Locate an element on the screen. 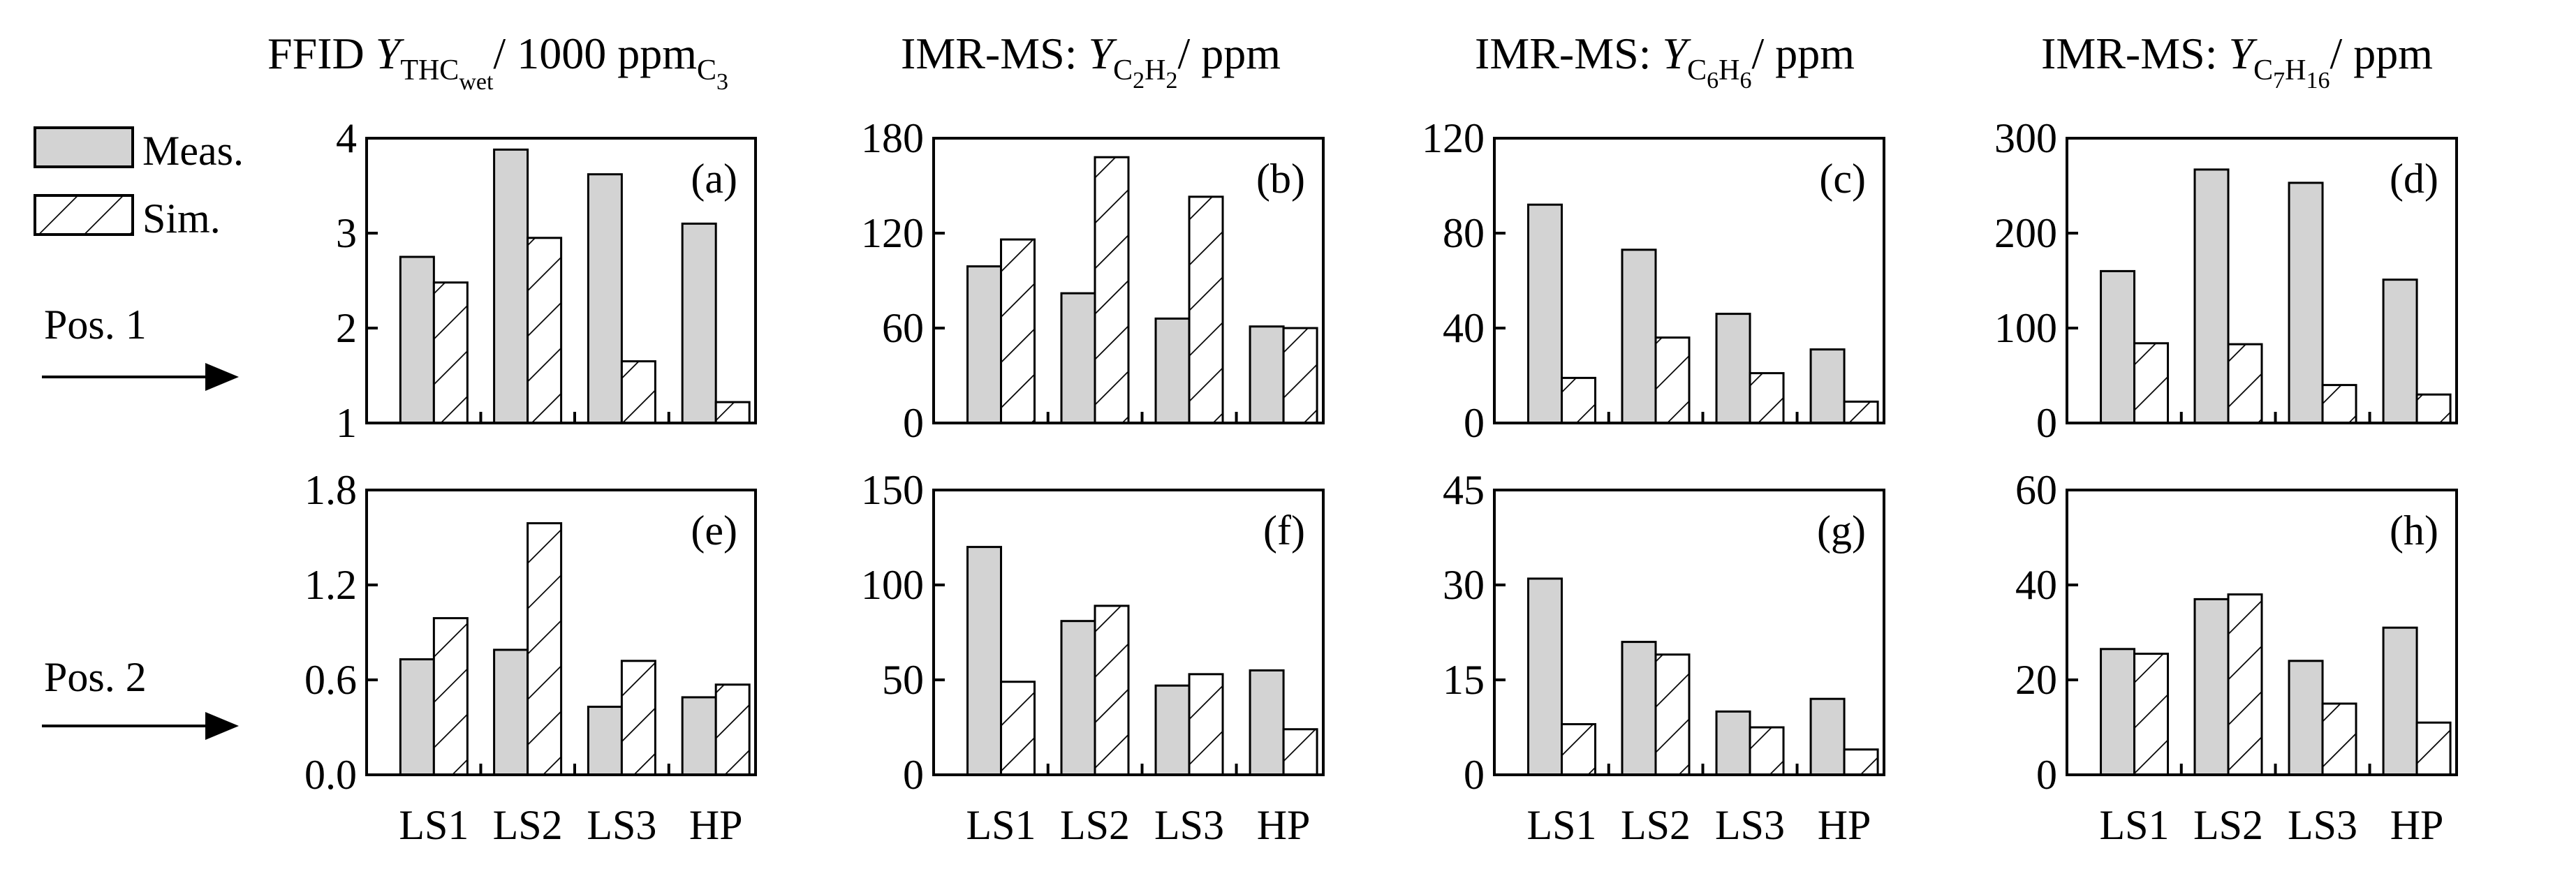 The image size is (2576, 883). panel-e-ytick-label: 0.0 is located at coordinates (330, 775).